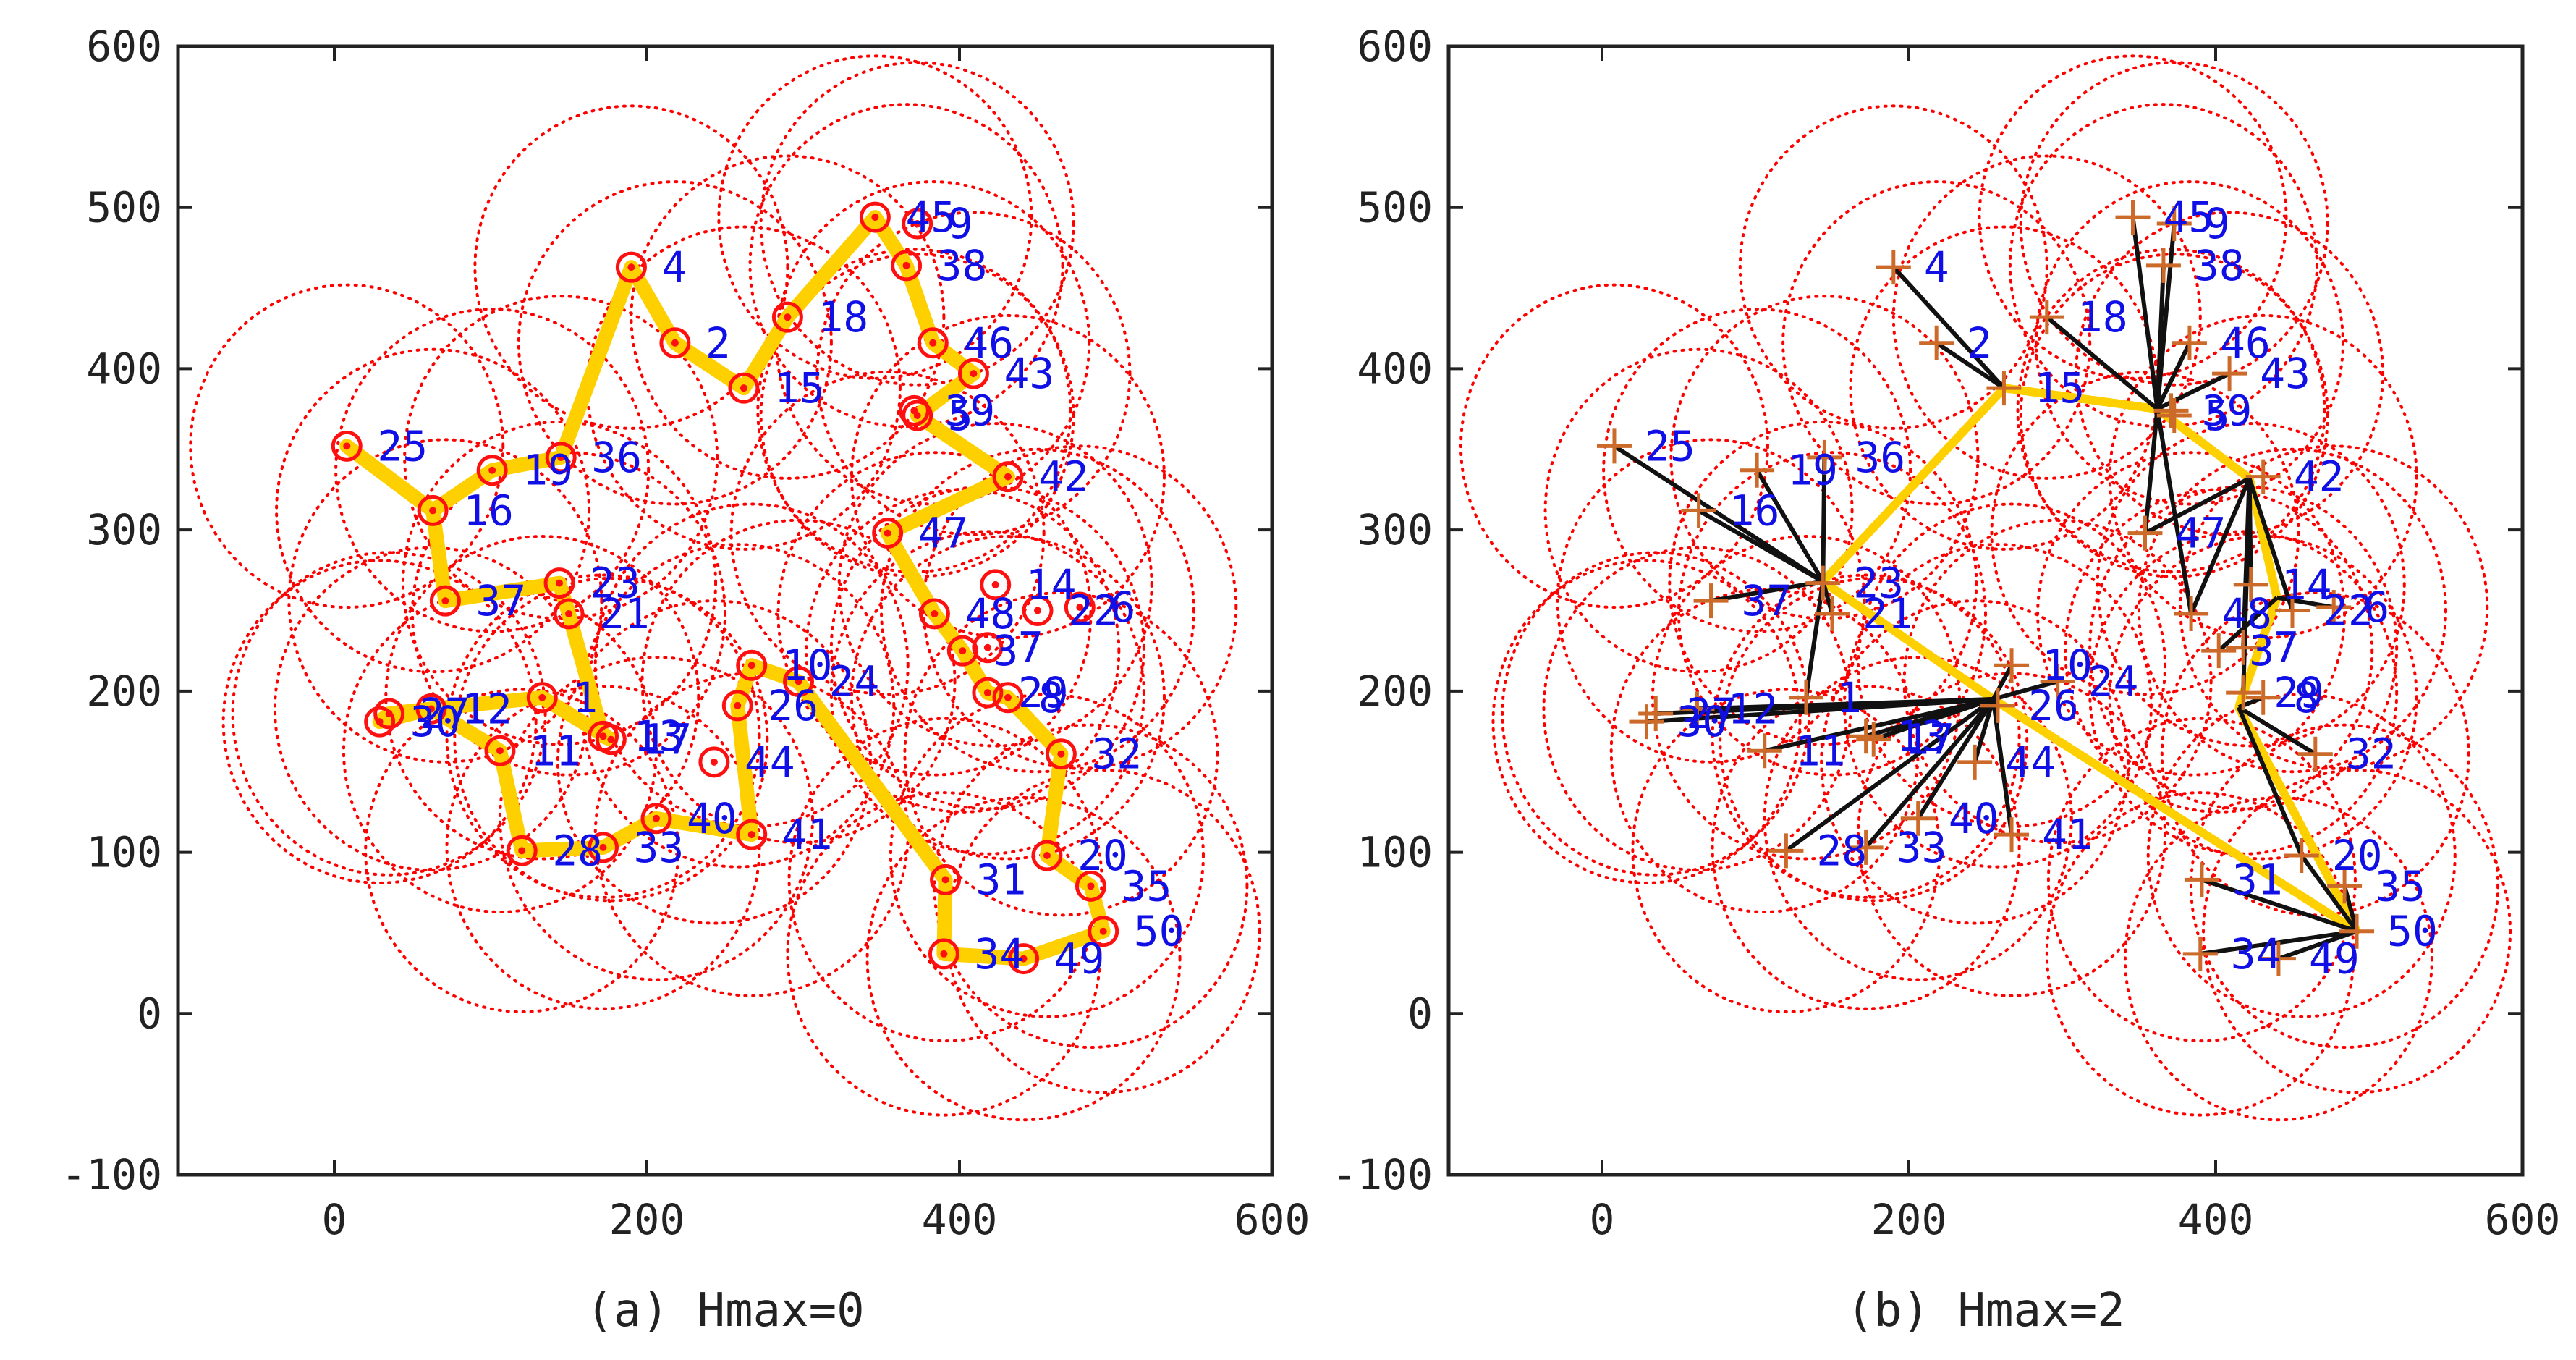 This screenshot has width=2576, height=1360. I want to click on node-label: 50, so click(2412, 931).